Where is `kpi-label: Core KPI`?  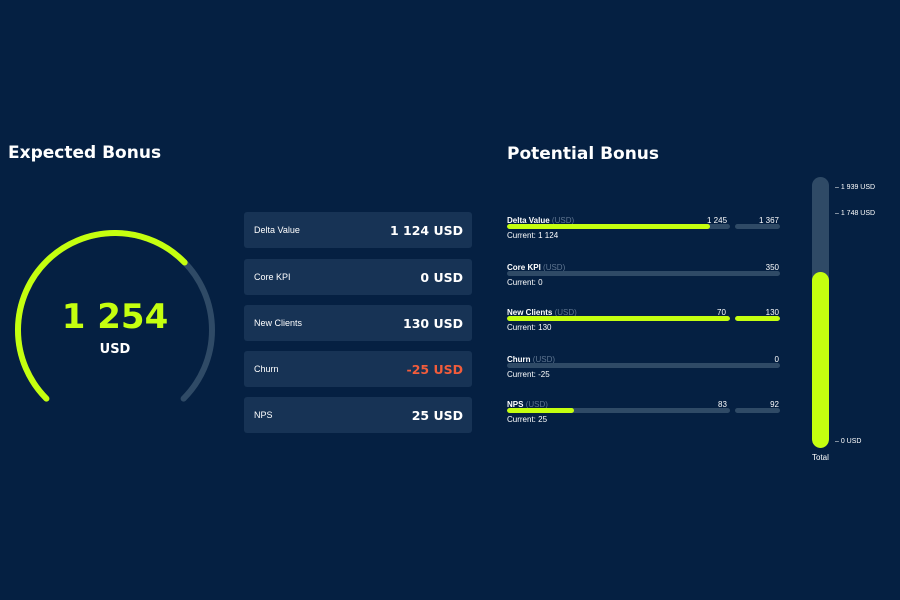
kpi-label: Core KPI is located at coordinates (272, 277).